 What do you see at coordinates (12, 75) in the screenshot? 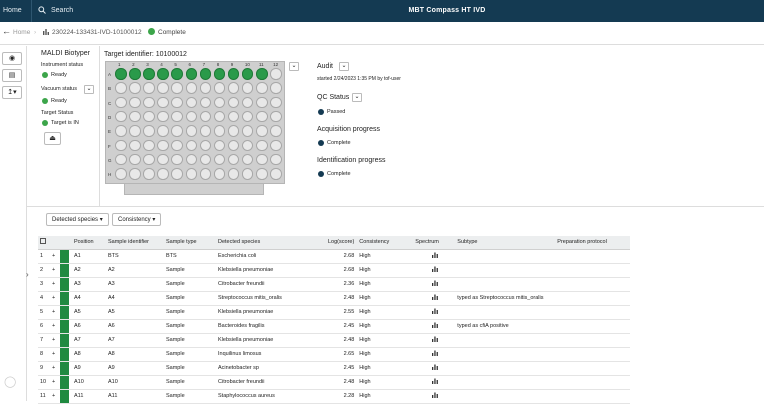
I see `document-button: ▤` at bounding box center [12, 75].